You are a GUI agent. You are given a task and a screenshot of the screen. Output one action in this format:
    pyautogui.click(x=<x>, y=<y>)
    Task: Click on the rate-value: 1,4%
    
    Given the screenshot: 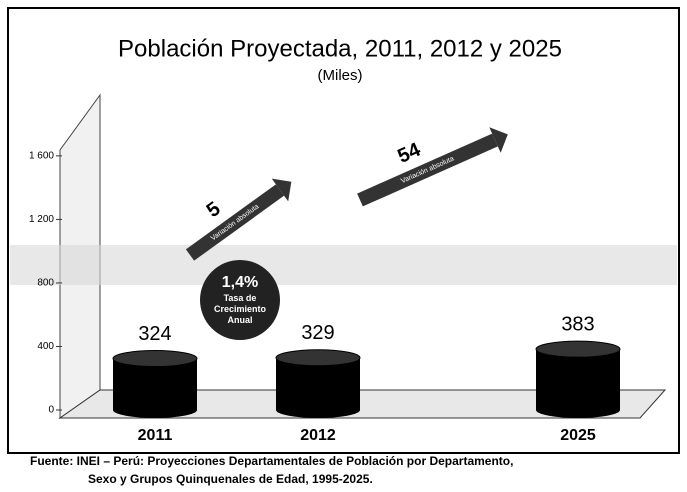 What is the action you would take?
    pyautogui.click(x=240, y=282)
    